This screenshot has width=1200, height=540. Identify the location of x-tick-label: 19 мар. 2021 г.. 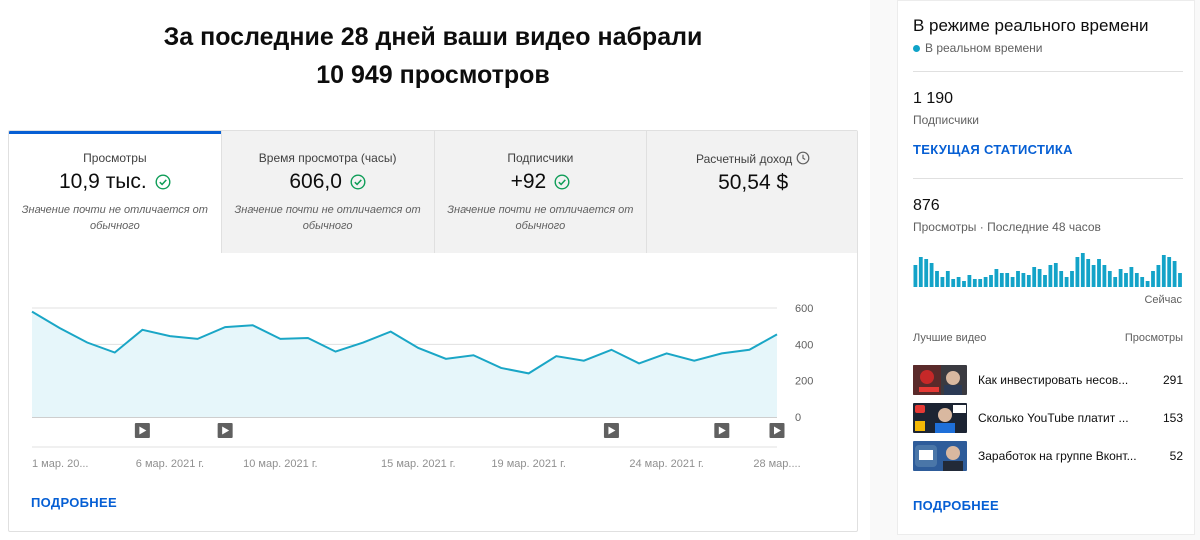
(528, 464).